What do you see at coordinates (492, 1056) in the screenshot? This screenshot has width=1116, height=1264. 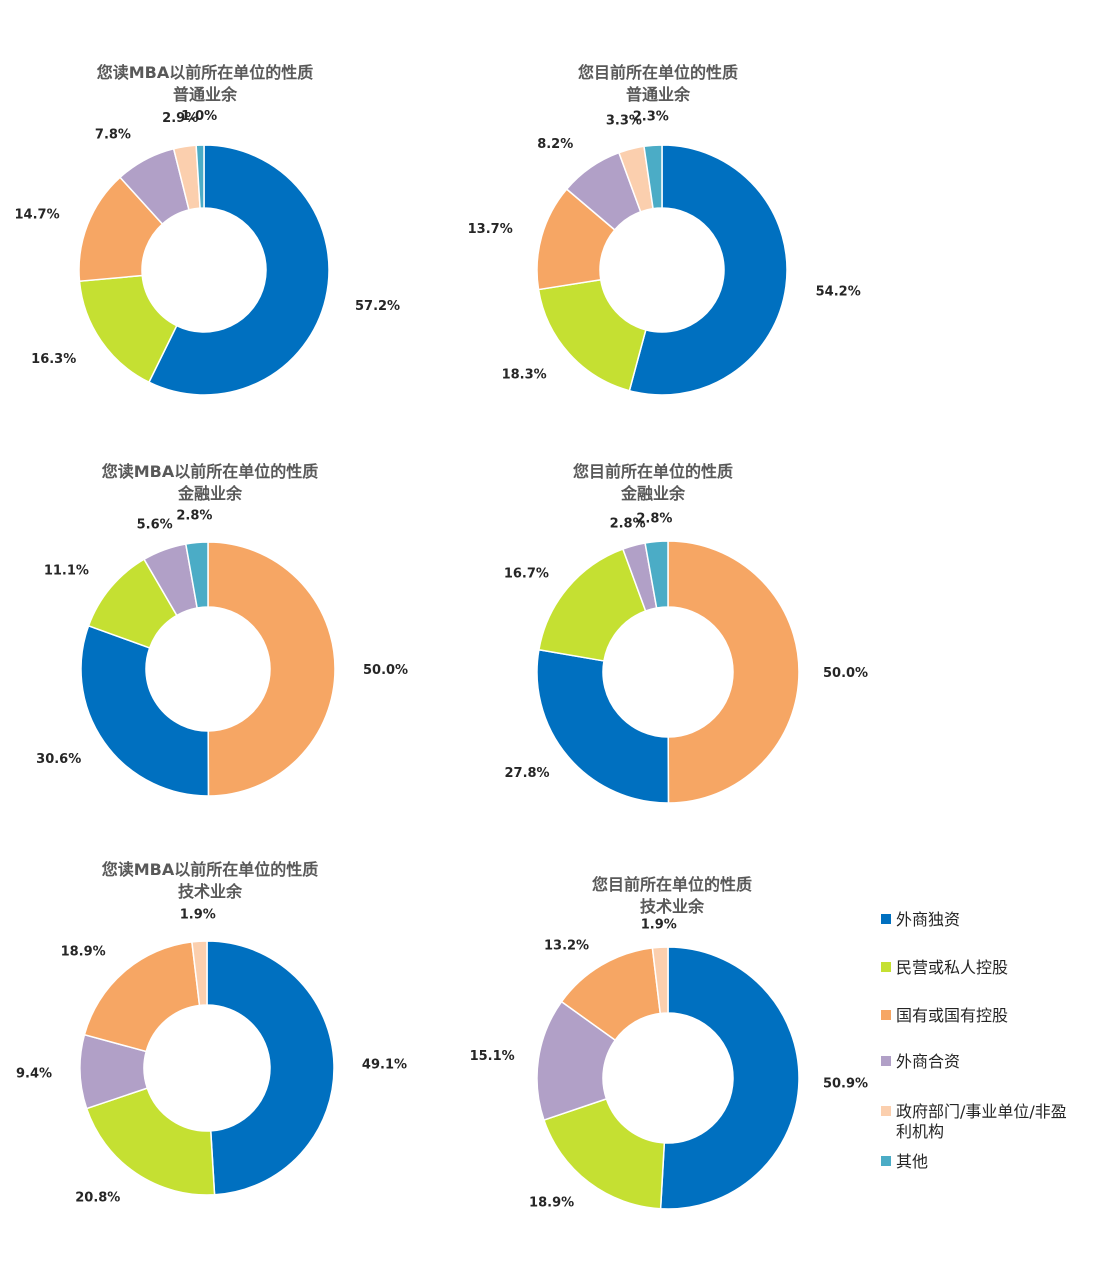 I see `slice-data-label: 15.1%` at bounding box center [492, 1056].